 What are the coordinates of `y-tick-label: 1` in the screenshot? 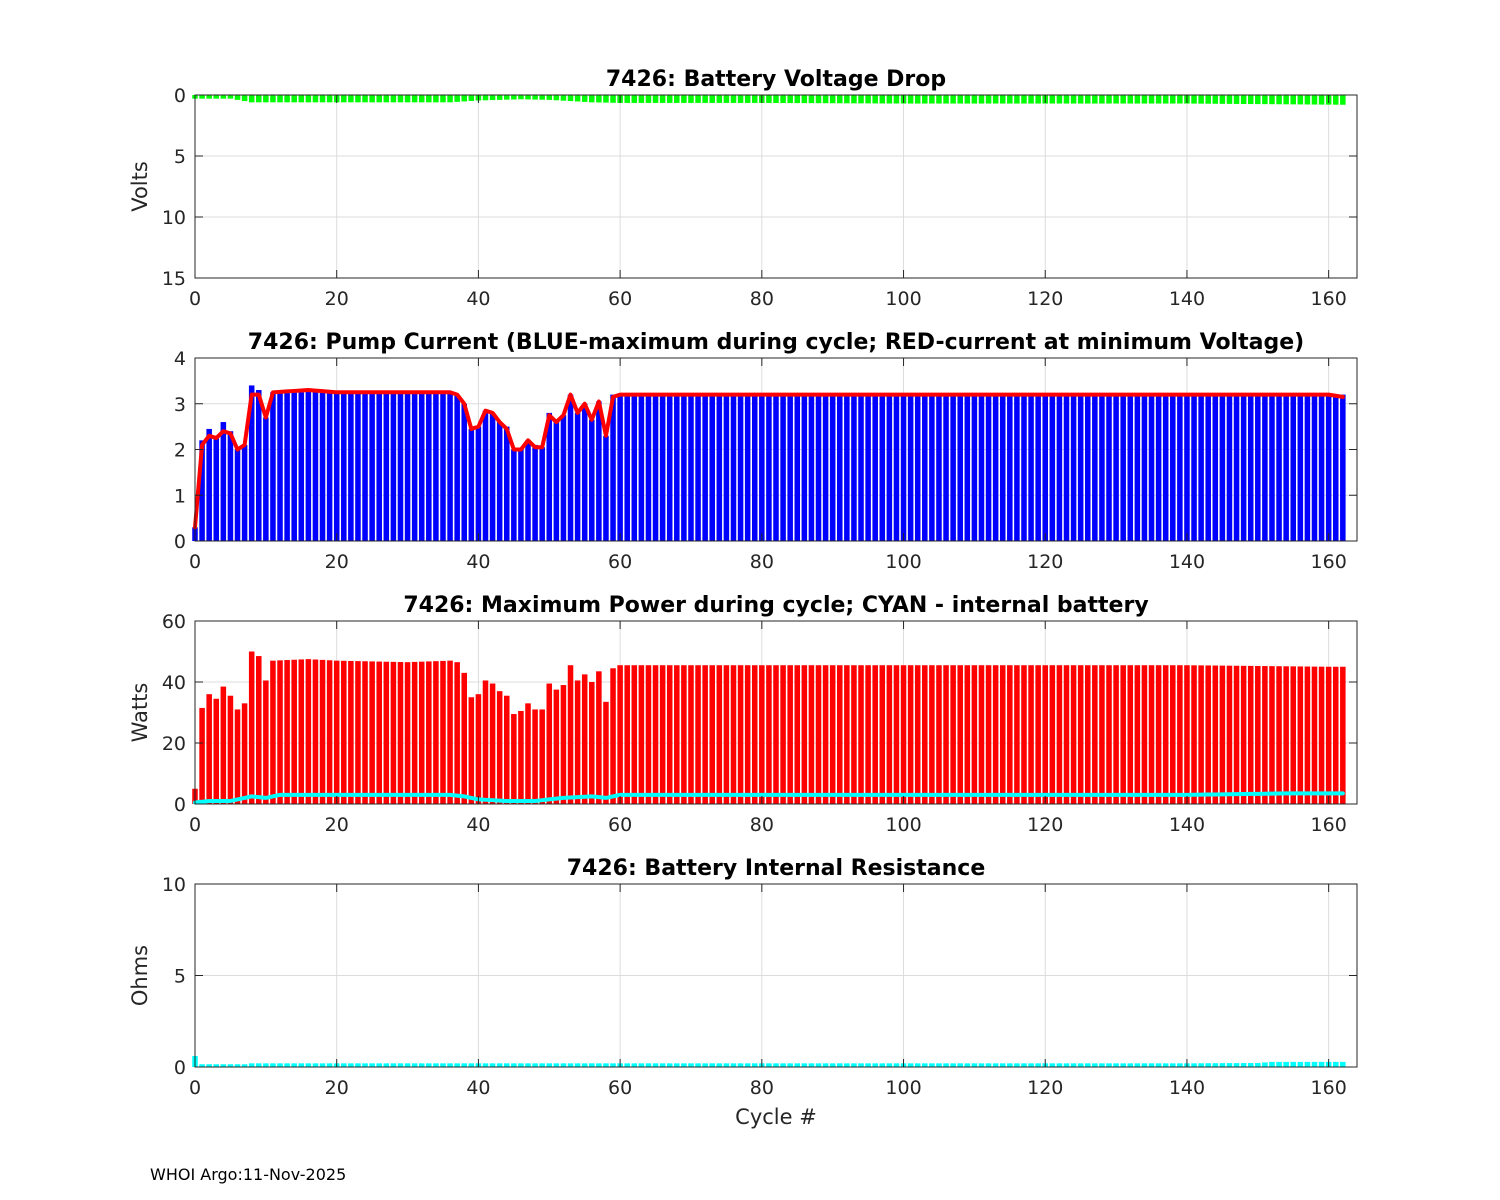 It's located at (180, 496).